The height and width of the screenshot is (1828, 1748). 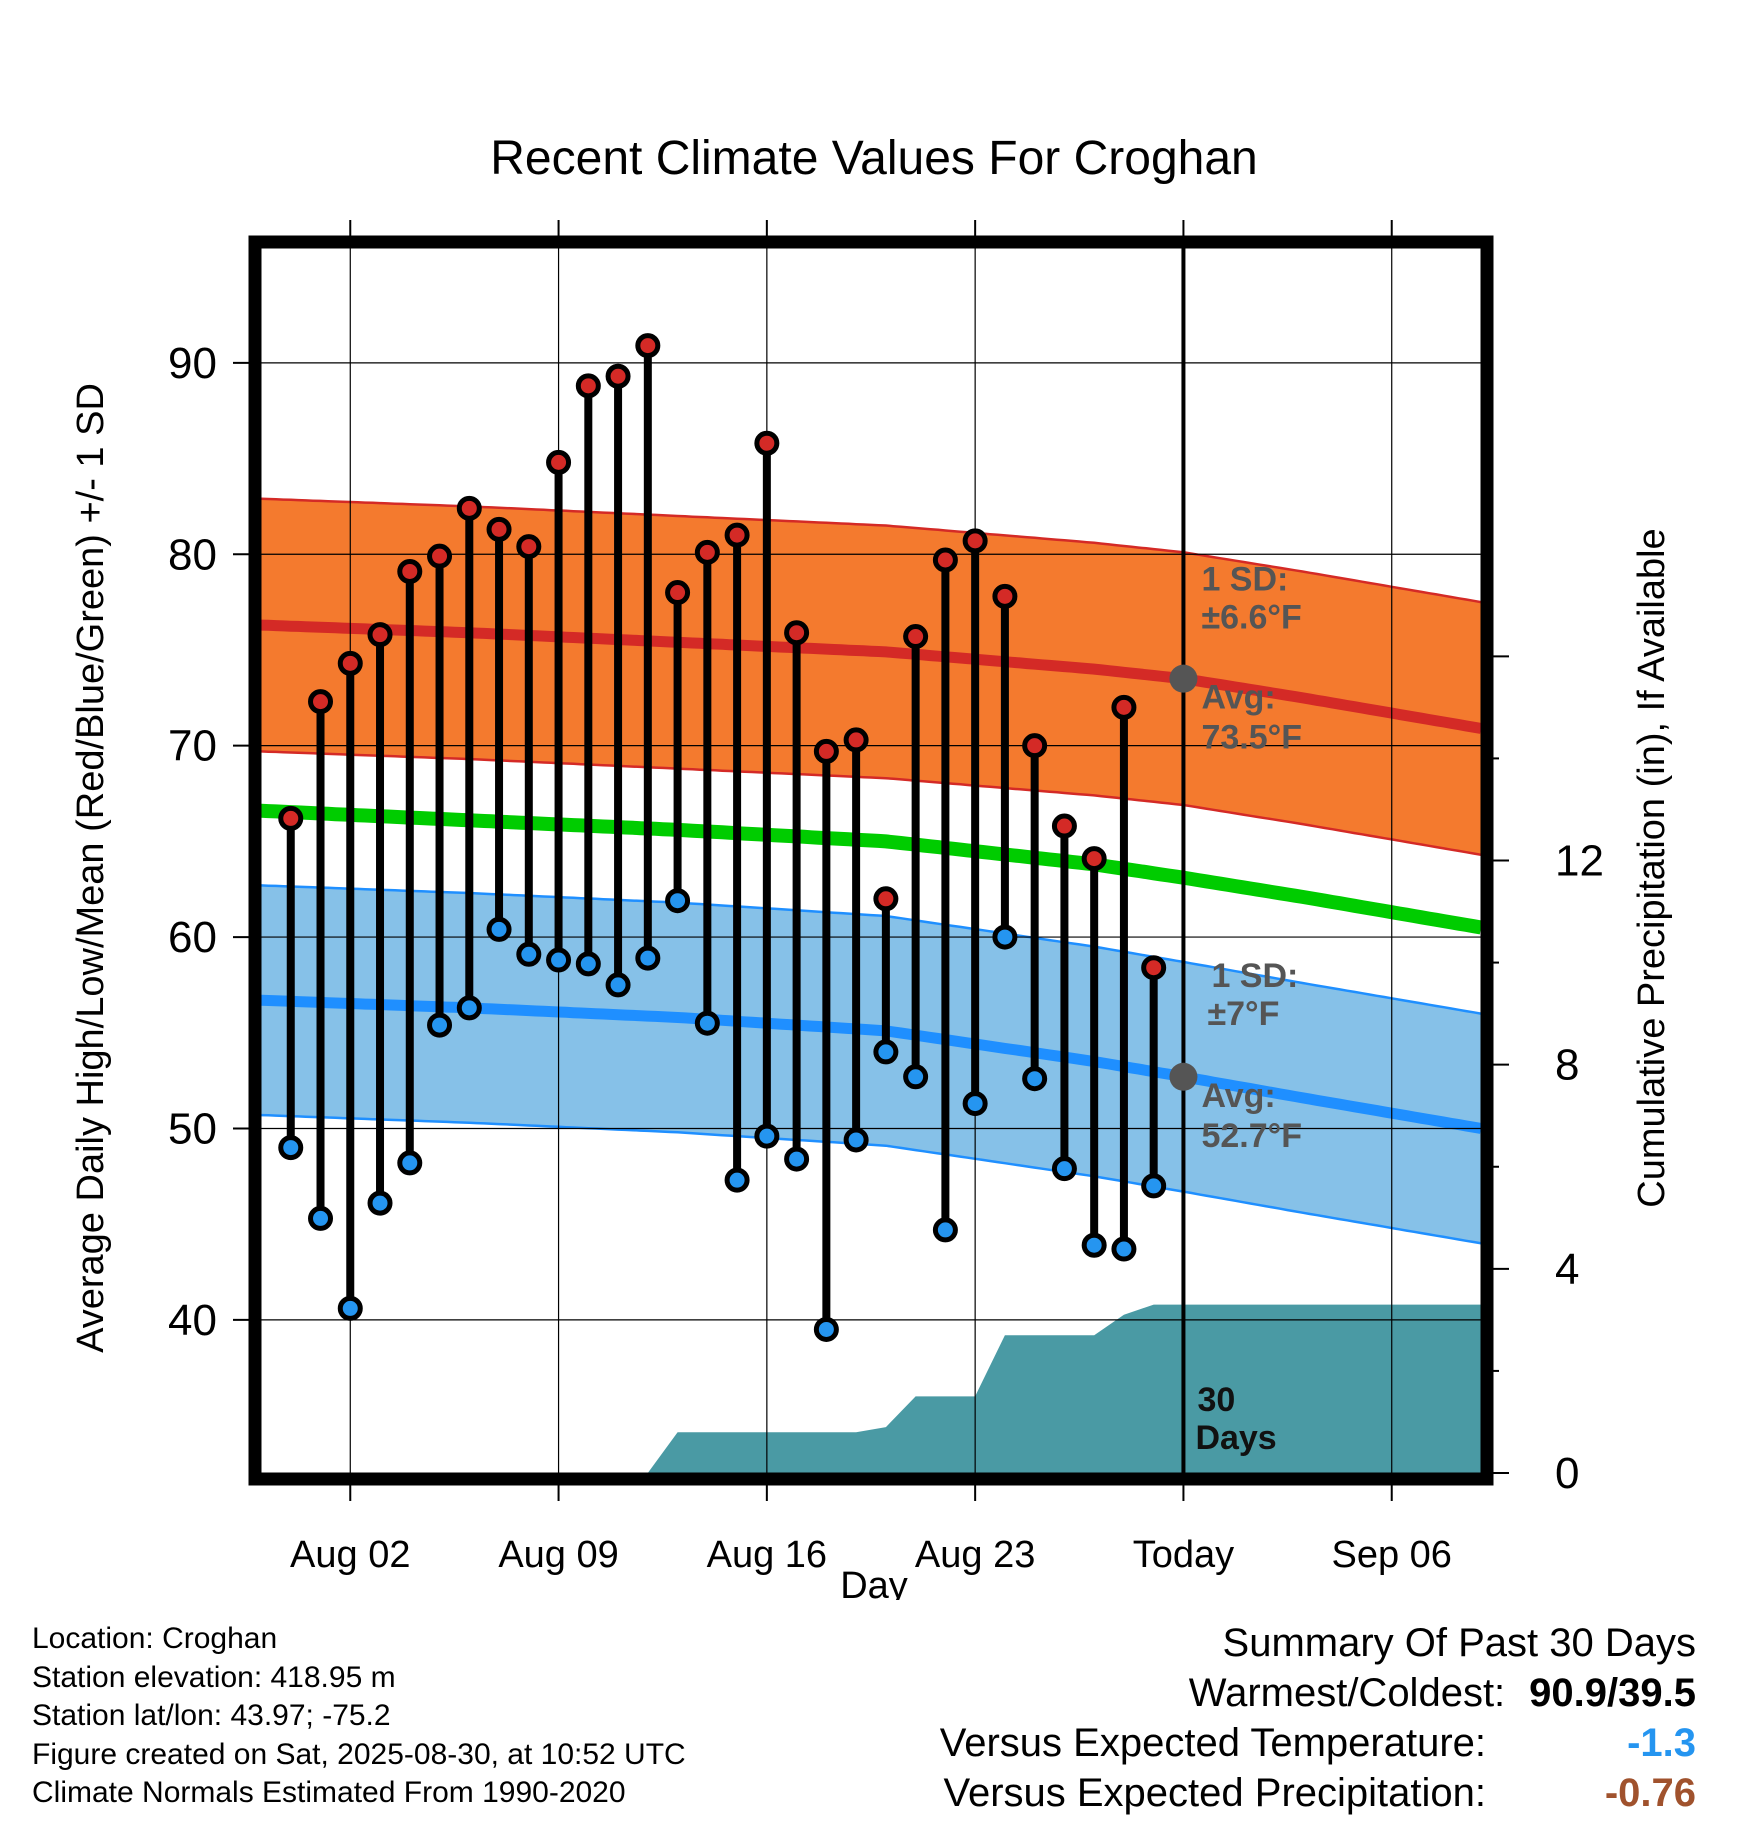 I want to click on today-high-avg-marker, so click(x=1183, y=678).